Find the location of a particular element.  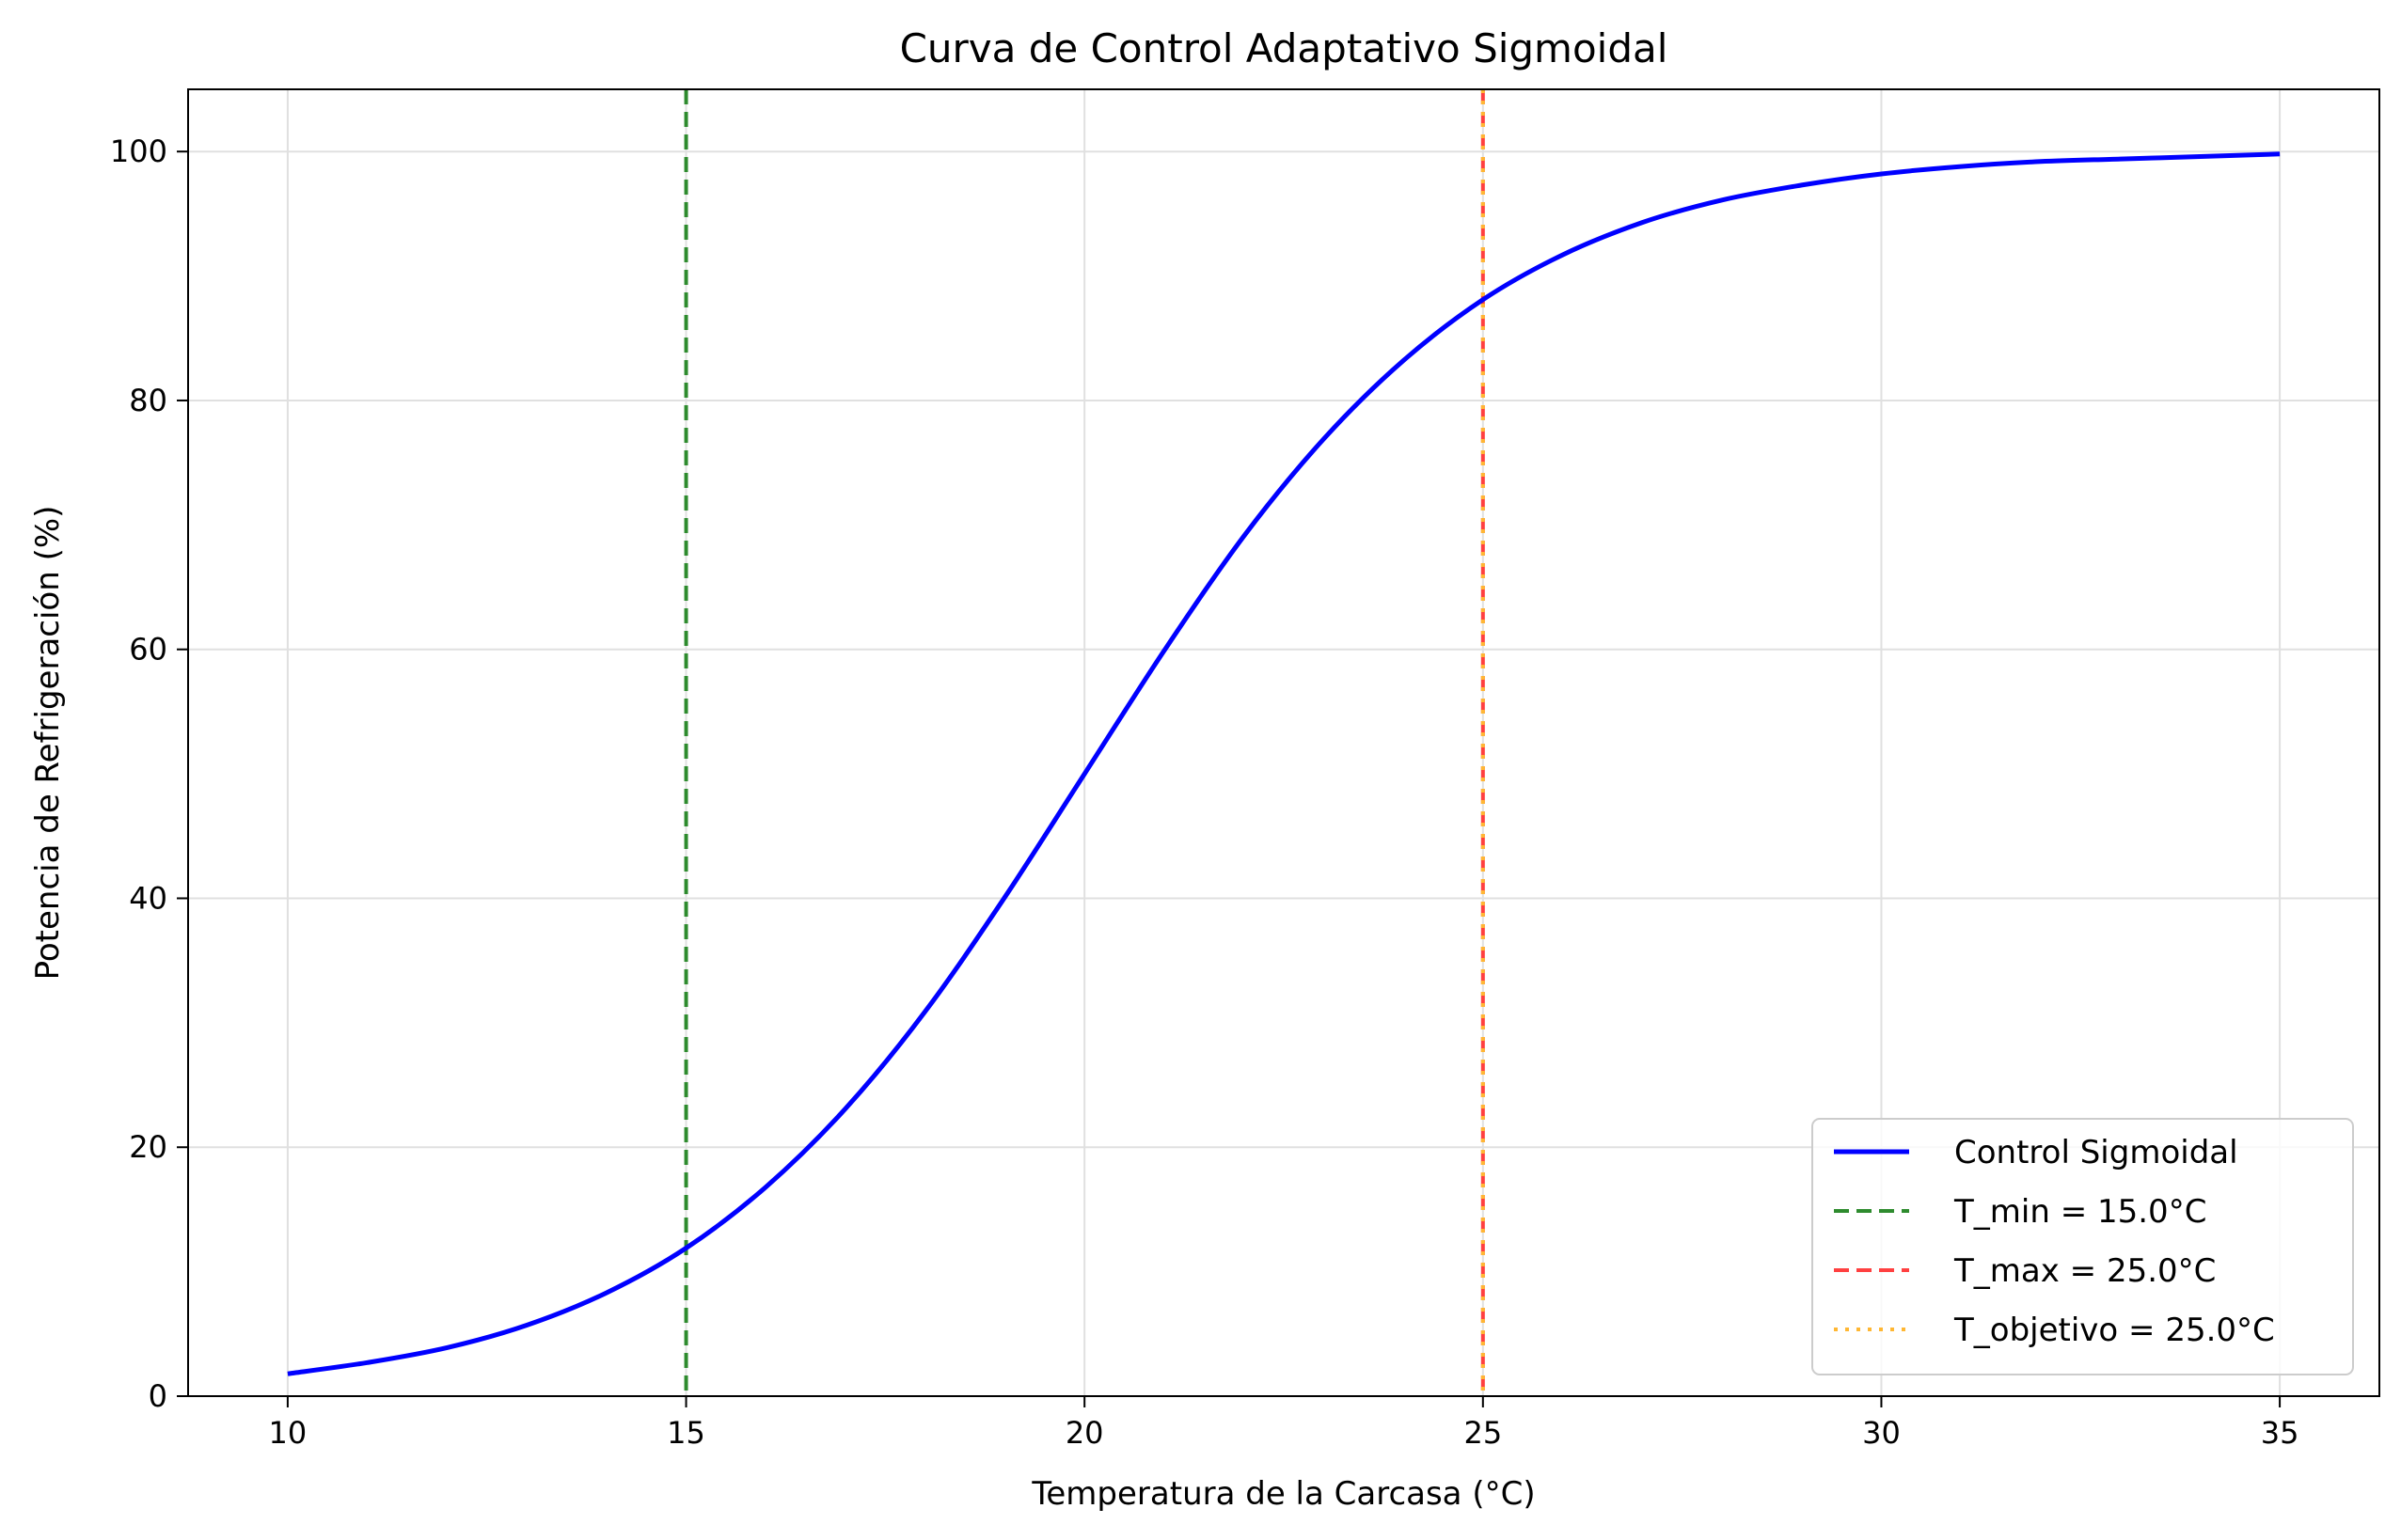

legend-box is located at coordinates (2082, 1247).